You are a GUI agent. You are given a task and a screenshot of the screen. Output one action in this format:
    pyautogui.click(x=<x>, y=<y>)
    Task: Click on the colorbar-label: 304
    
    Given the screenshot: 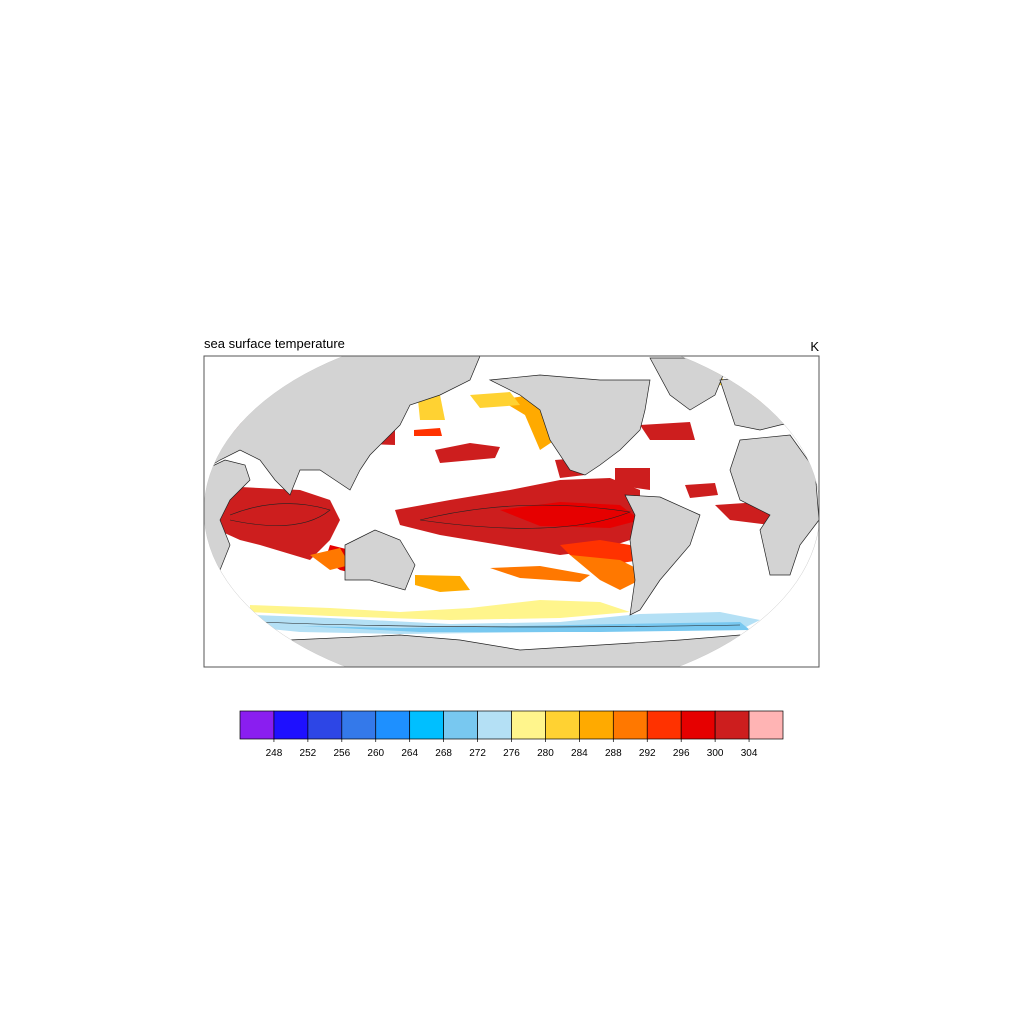 What is the action you would take?
    pyautogui.click(x=749, y=753)
    